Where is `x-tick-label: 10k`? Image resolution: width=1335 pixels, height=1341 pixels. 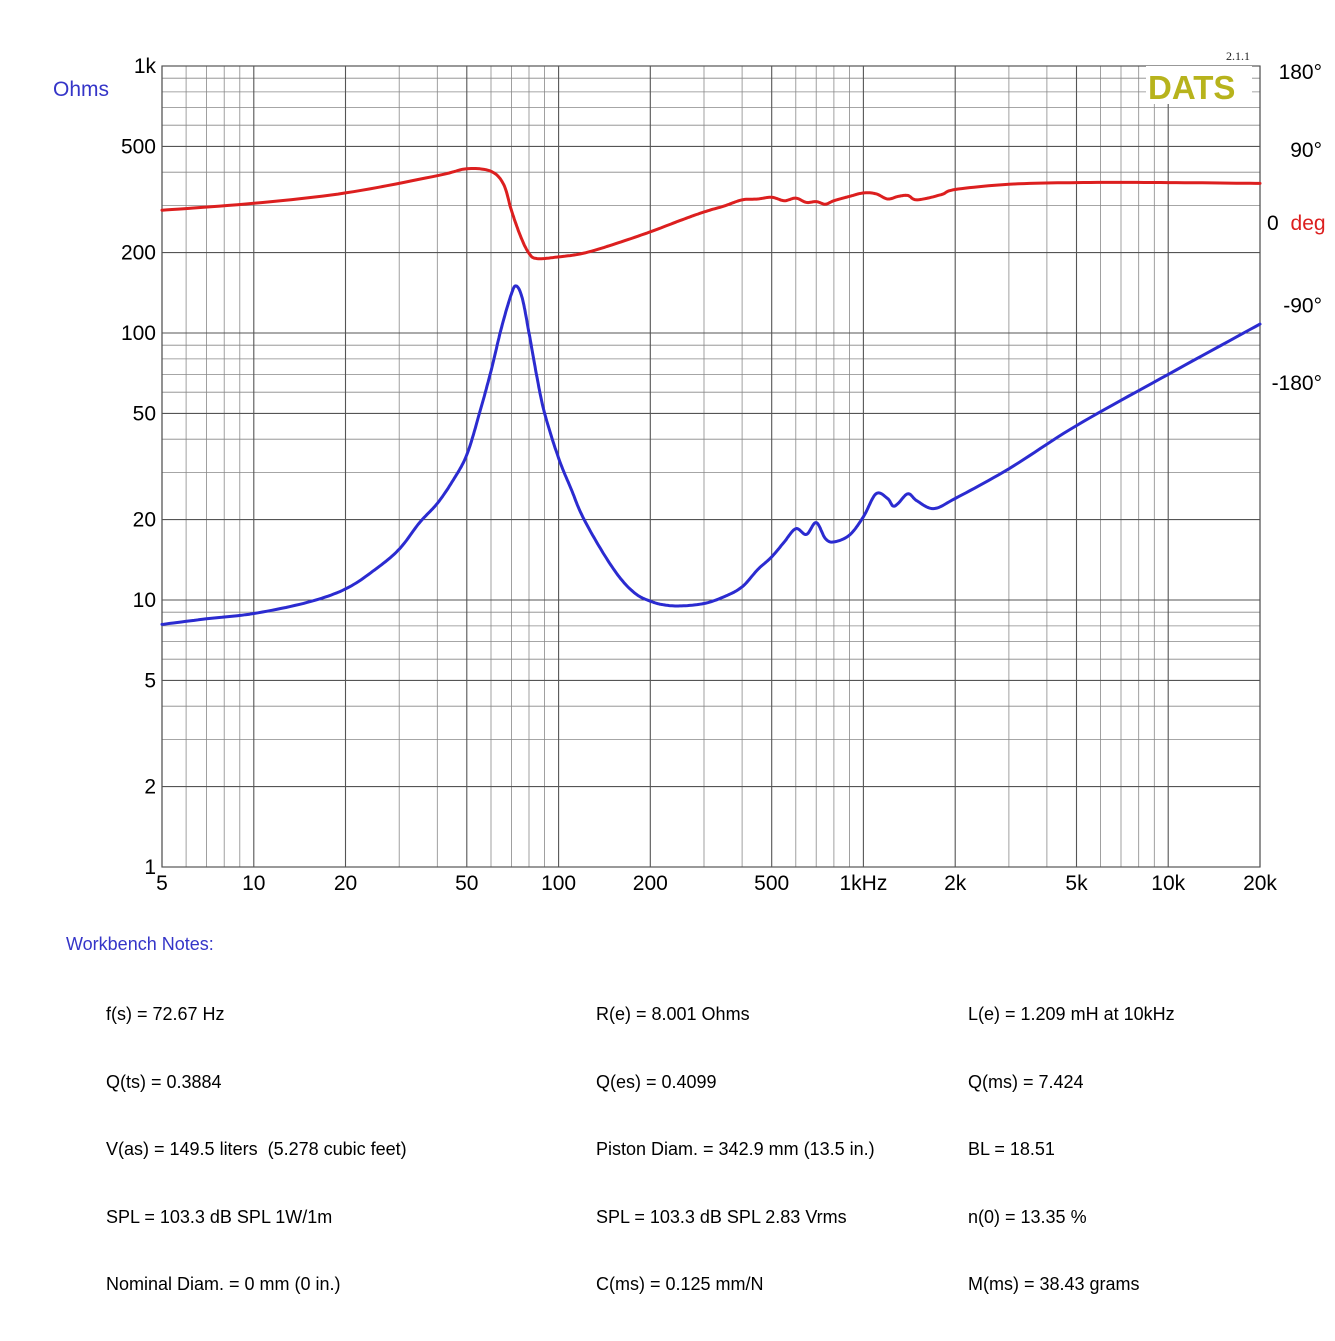 x-tick-label: 10k is located at coordinates (1168, 883).